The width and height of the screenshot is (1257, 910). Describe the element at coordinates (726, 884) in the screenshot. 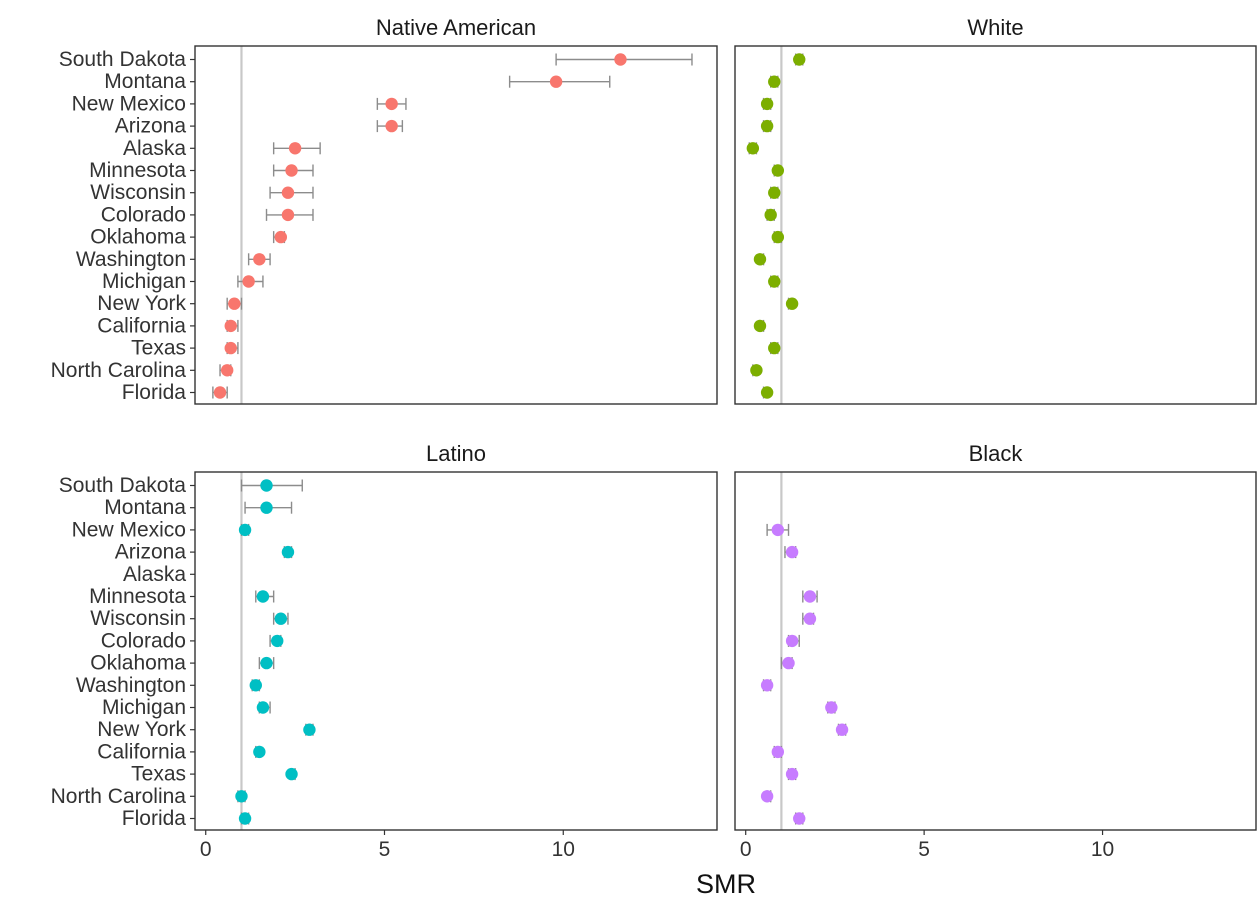

I see `x-axis-title: SMR` at that location.